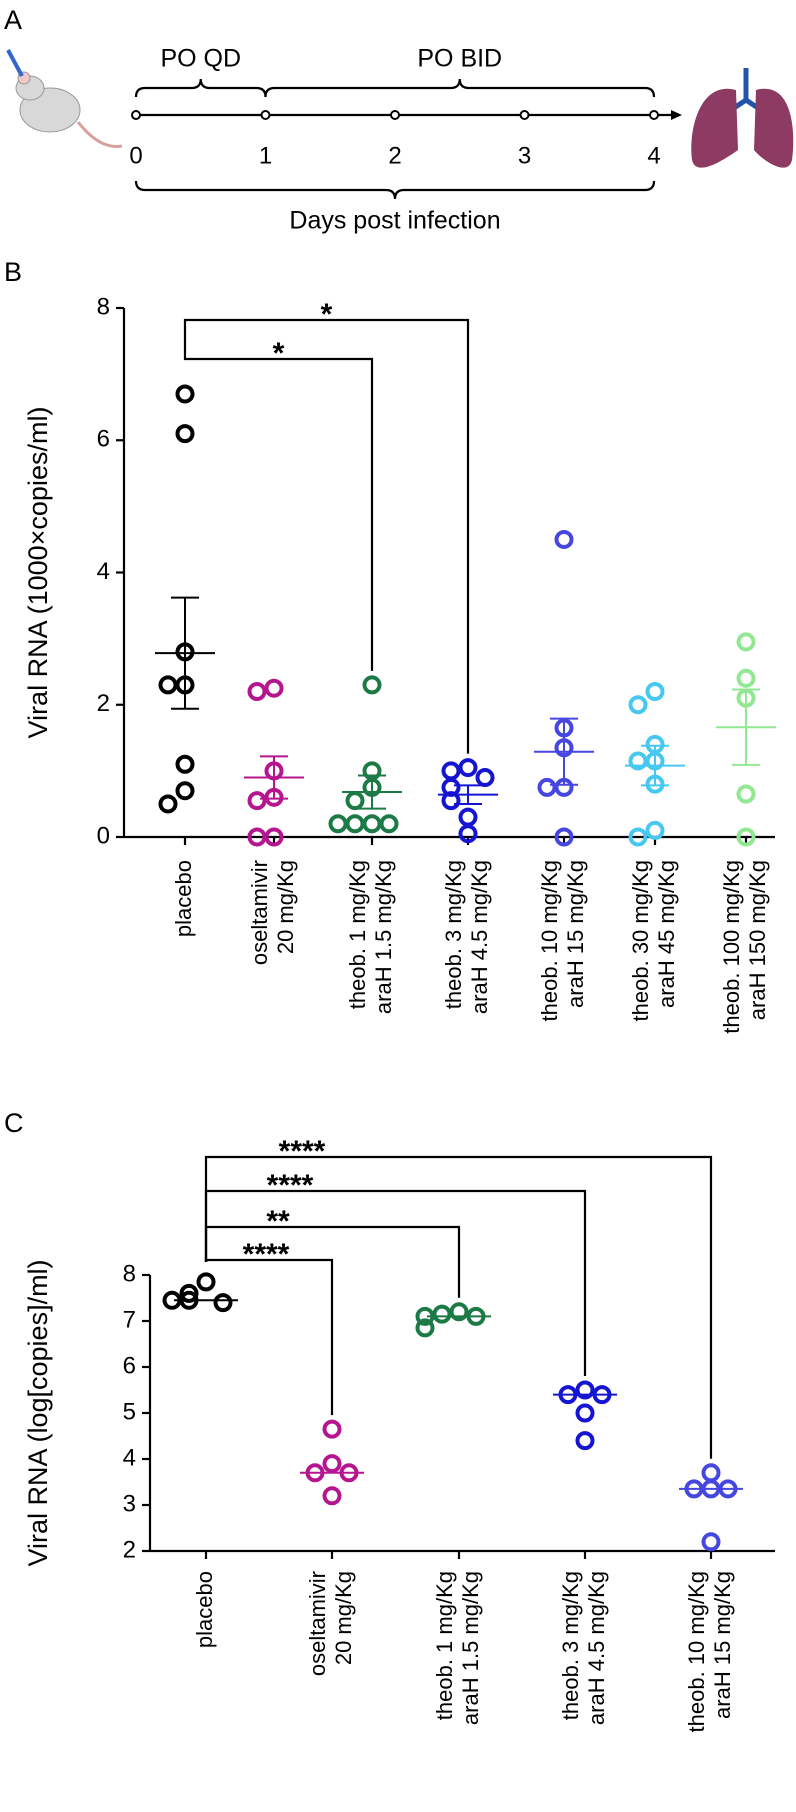 Image resolution: width=796 pixels, height=1812 pixels. What do you see at coordinates (129, 1549) in the screenshot?
I see `y-tick-label: 2` at bounding box center [129, 1549].